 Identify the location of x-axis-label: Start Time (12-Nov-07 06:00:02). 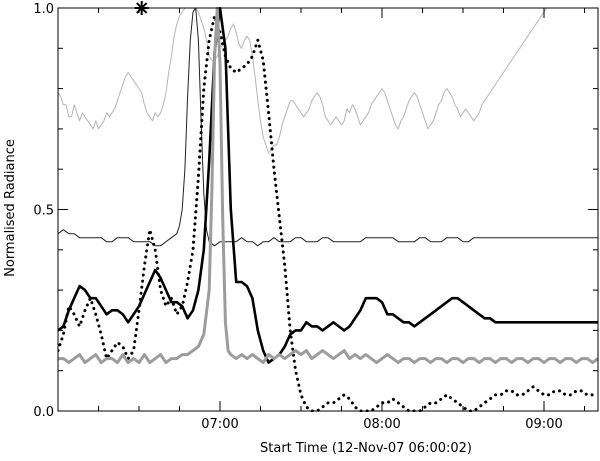
(366, 448).